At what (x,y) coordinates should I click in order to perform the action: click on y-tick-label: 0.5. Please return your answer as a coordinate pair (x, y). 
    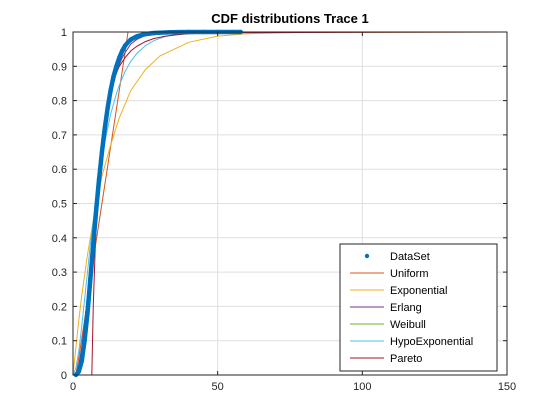
    Looking at the image, I should click on (59, 205).